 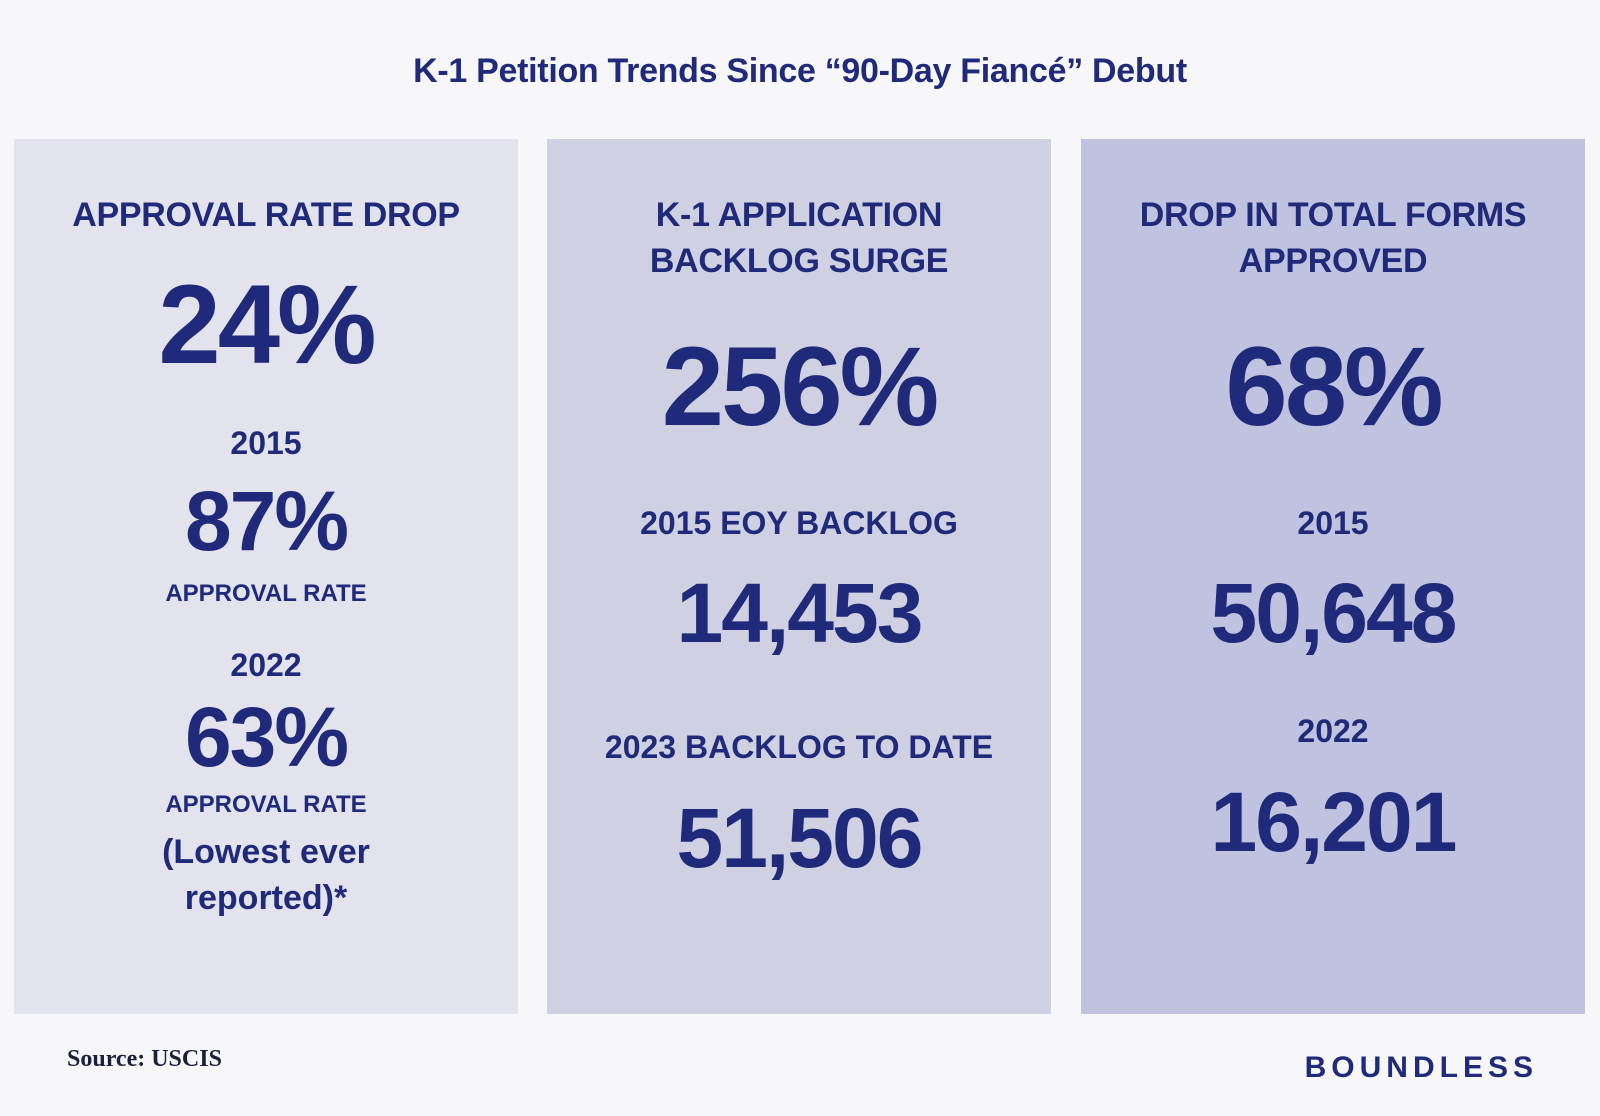 What do you see at coordinates (800, 838) in the screenshot?
I see `backlog-2023-value: 51,506` at bounding box center [800, 838].